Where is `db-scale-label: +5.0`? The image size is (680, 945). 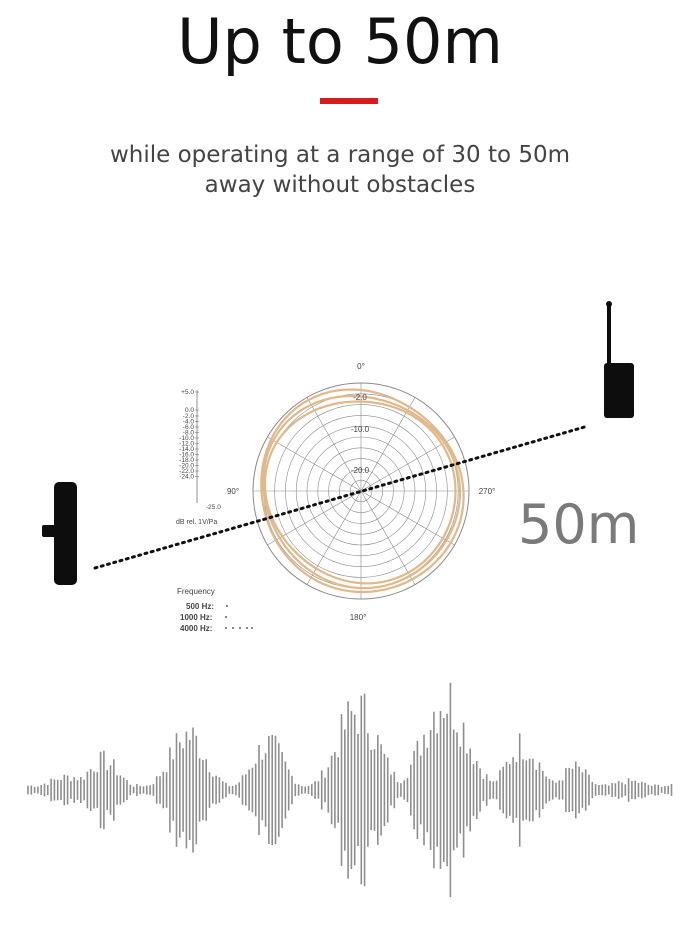 db-scale-label: +5.0 is located at coordinates (187, 392).